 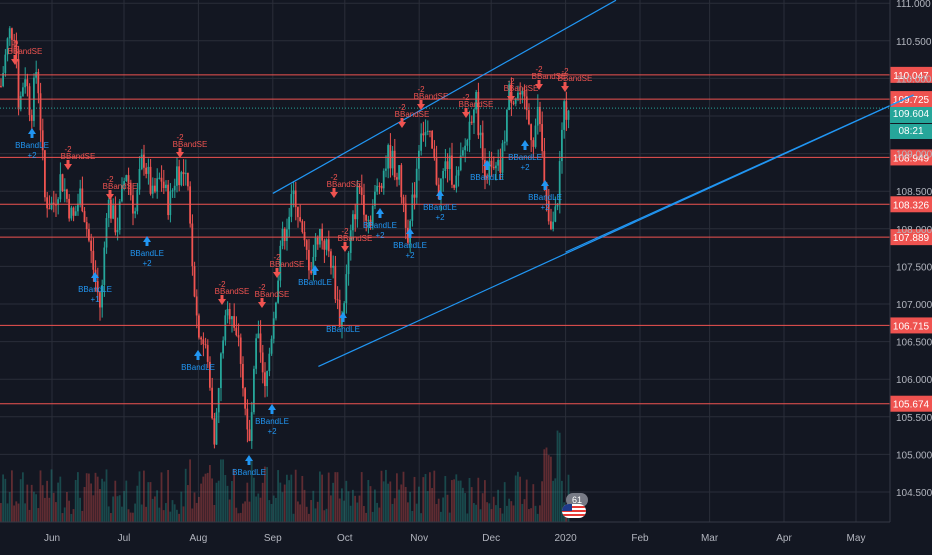 I want to click on short-arrow-icon, so click(x=110, y=197).